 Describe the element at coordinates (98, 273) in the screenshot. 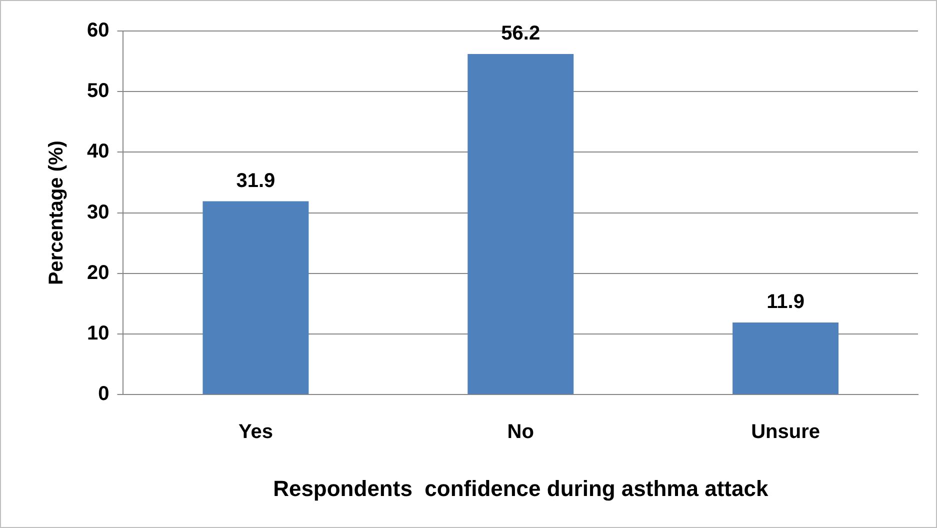

I see `y-tick-label: 20` at that location.